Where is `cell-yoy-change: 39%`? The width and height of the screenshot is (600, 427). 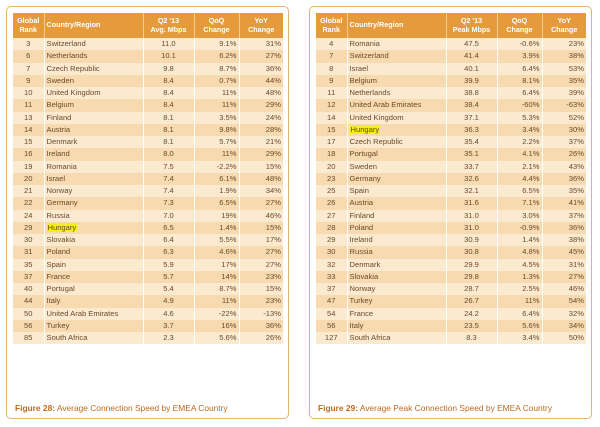 cell-yoy-change: 39% is located at coordinates (564, 93).